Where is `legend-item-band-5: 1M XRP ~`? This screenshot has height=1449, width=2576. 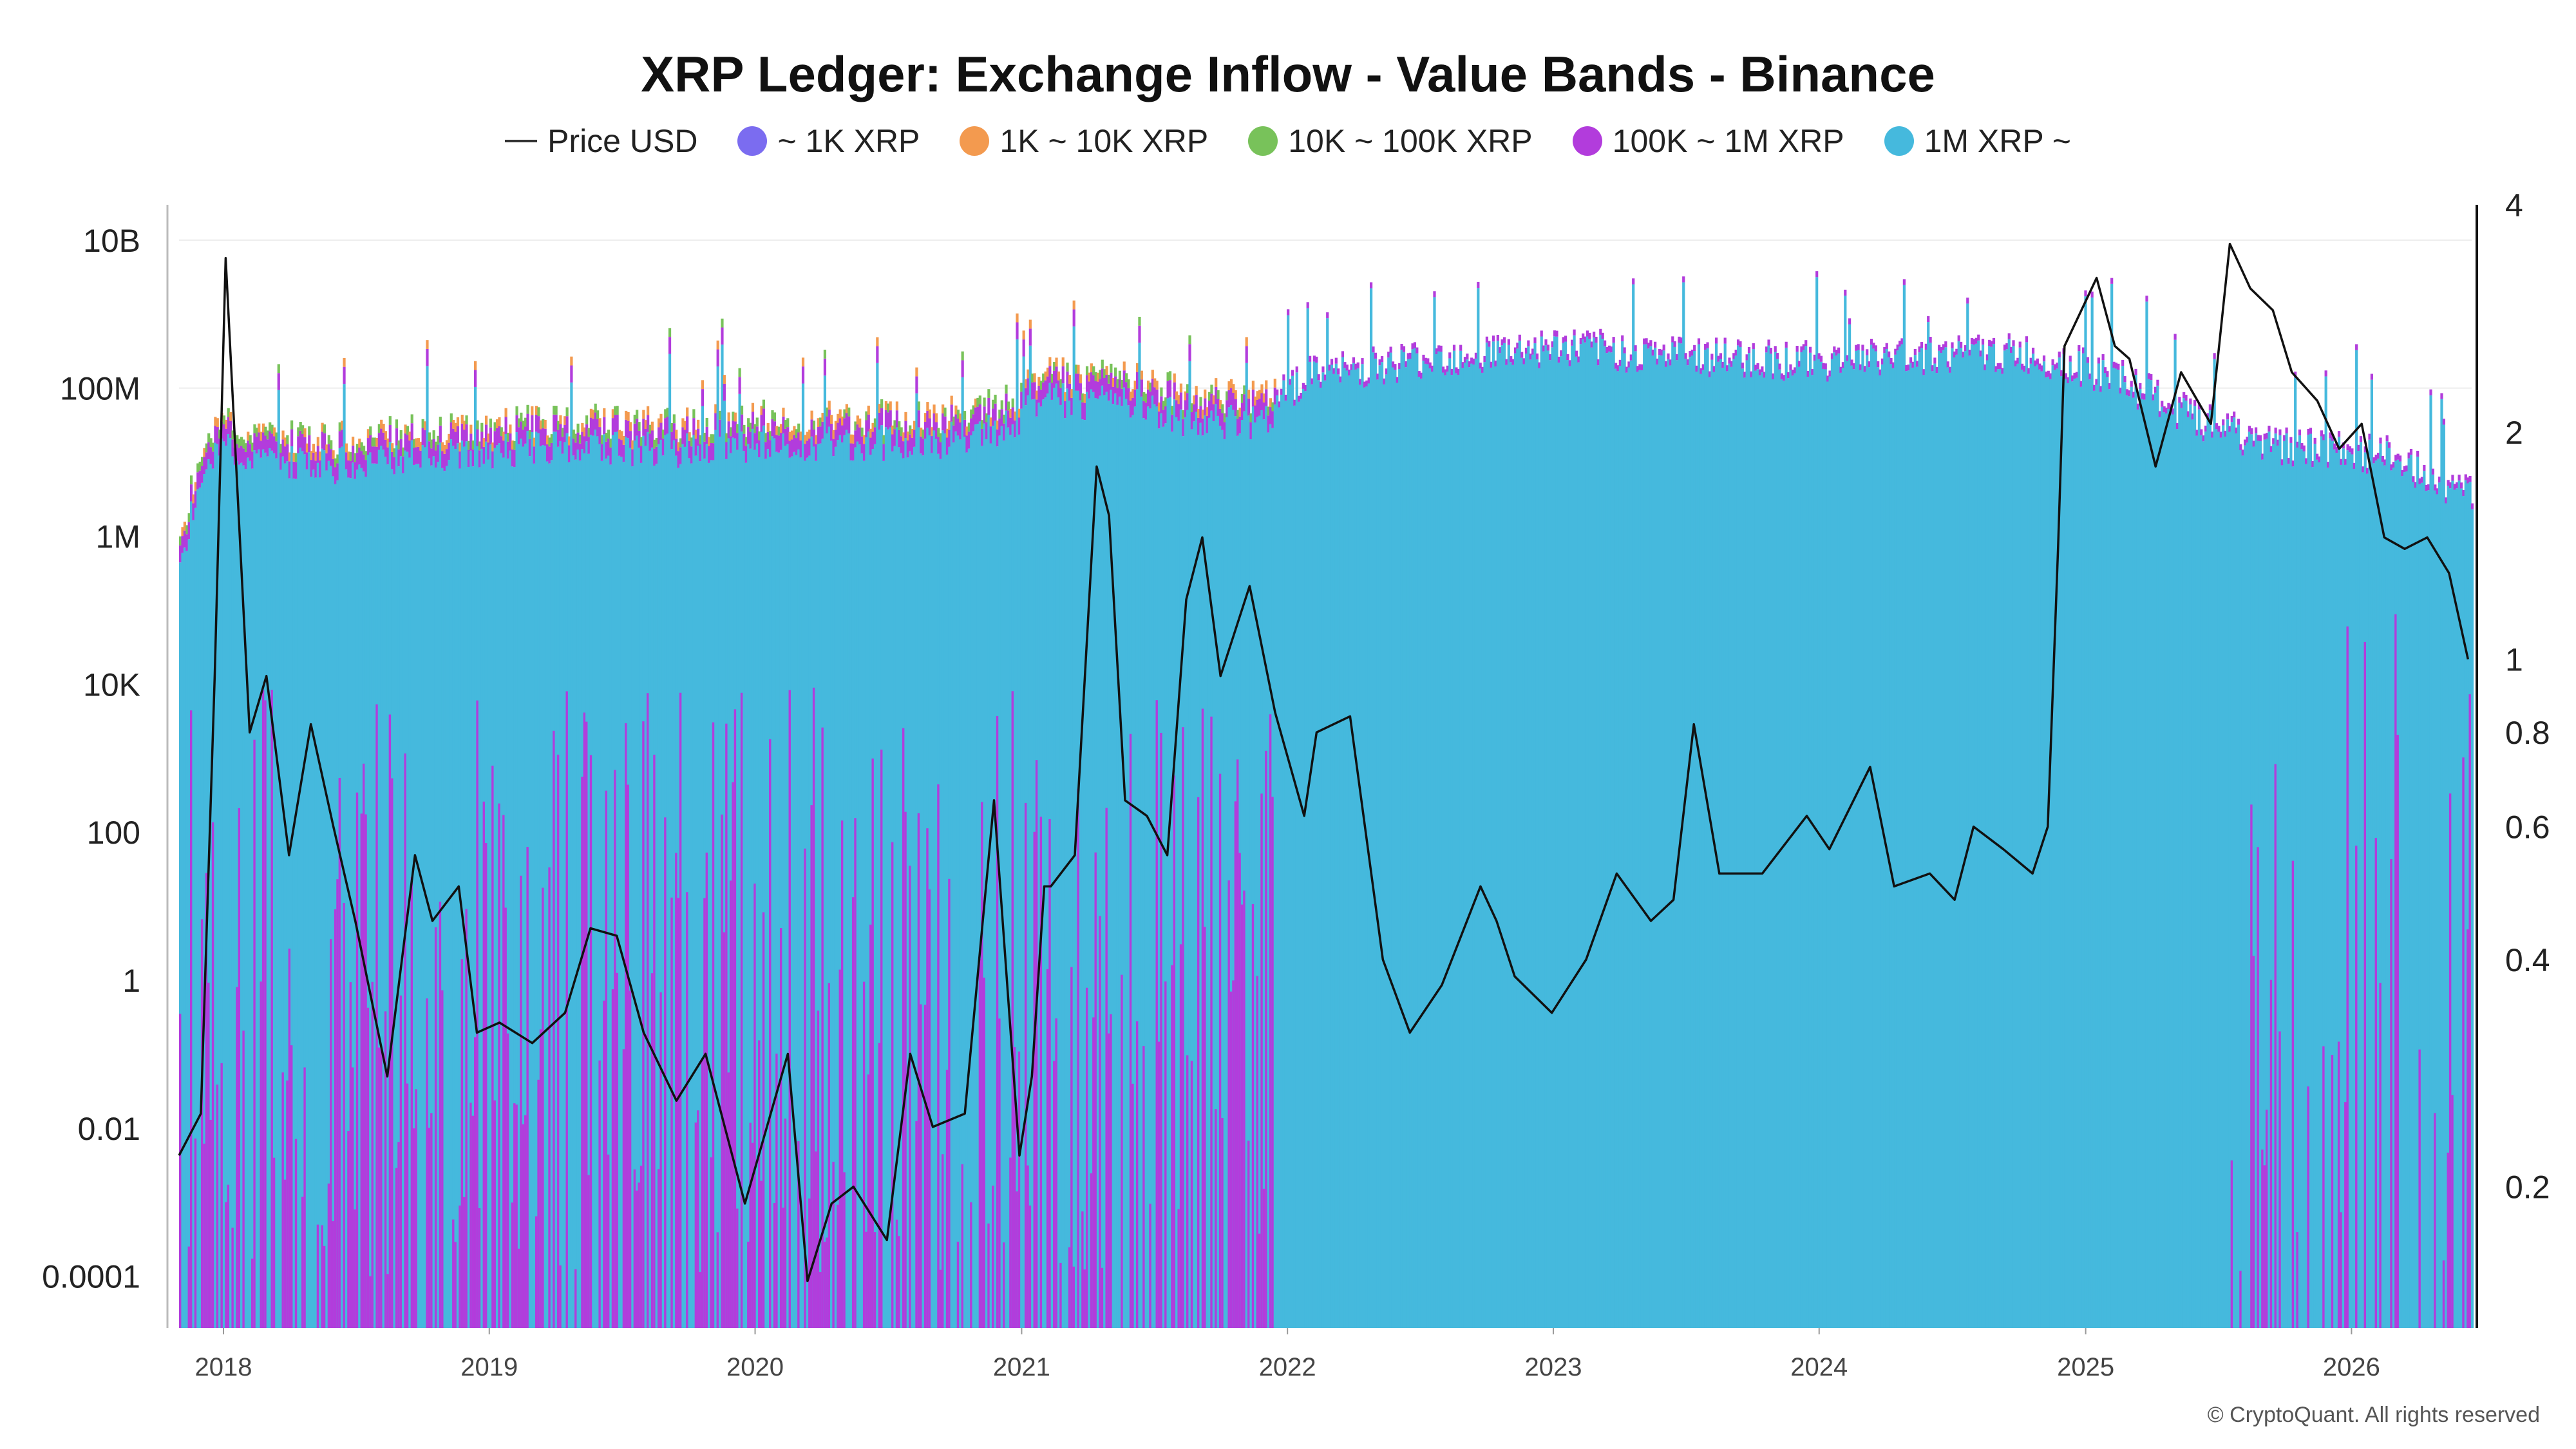
legend-item-band-5: 1M XRP ~ is located at coordinates (1977, 141).